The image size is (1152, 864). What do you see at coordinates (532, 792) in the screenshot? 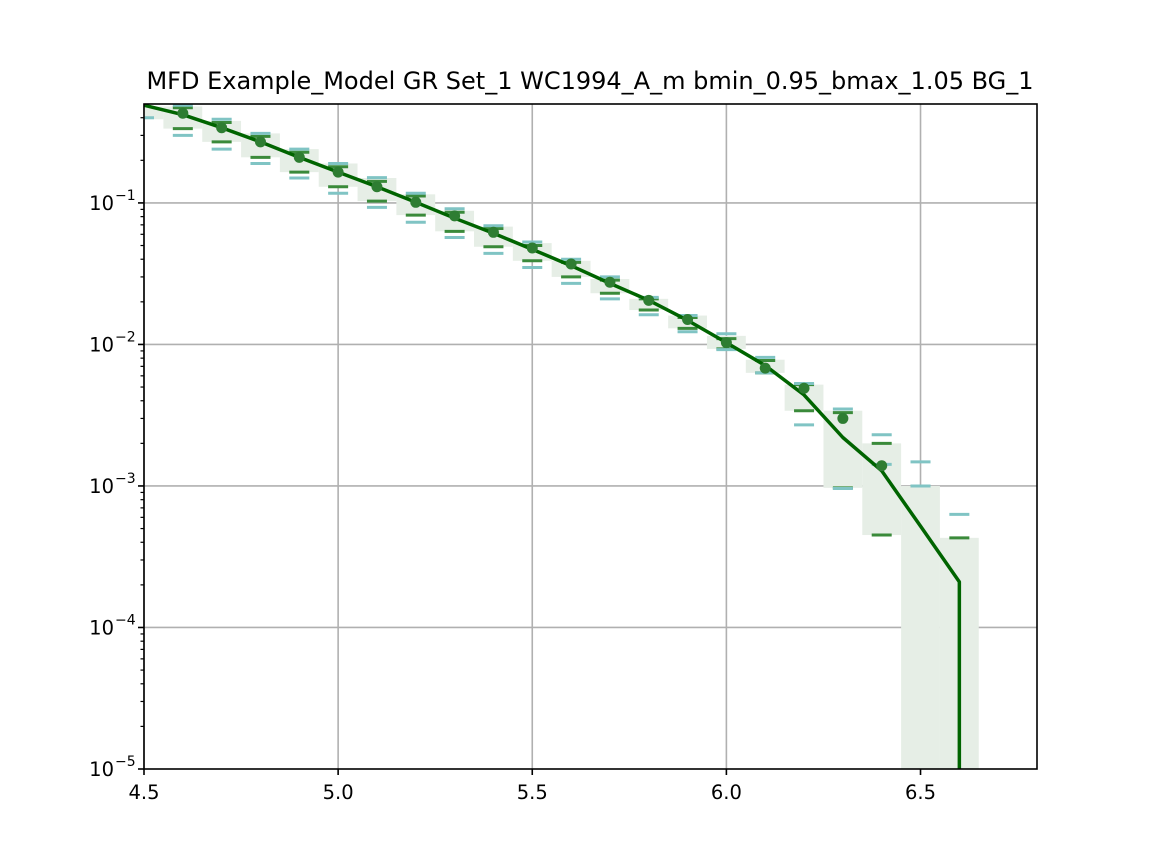
I see `x-tick-label: 5.5` at bounding box center [532, 792].